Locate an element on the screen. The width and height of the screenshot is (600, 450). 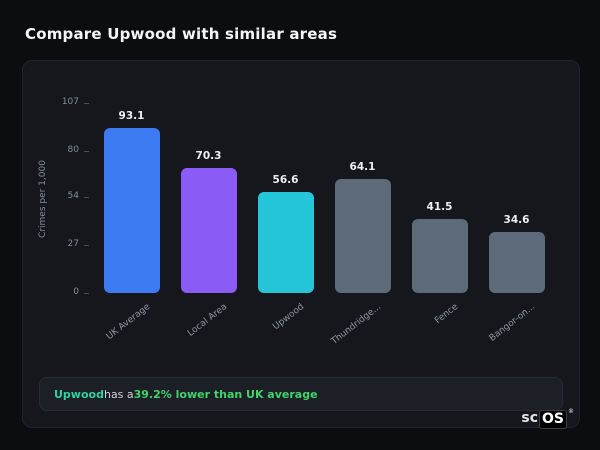
y-axis-tick-label: 0 is located at coordinates (76, 292).